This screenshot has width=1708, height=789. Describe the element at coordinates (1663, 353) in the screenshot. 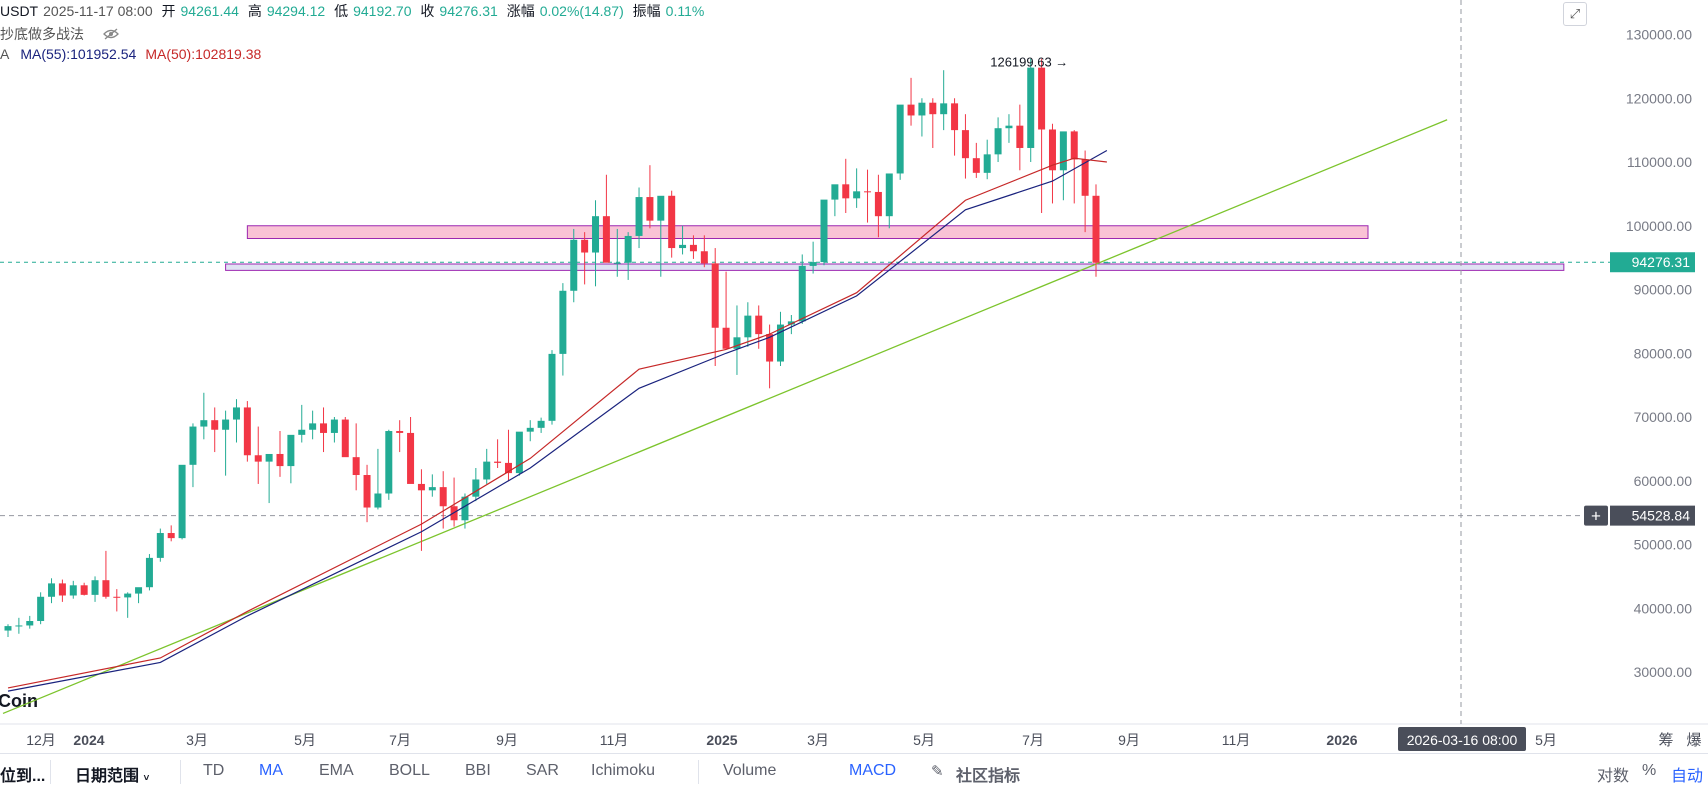

I see `price-tick-label: 80000.00` at that location.